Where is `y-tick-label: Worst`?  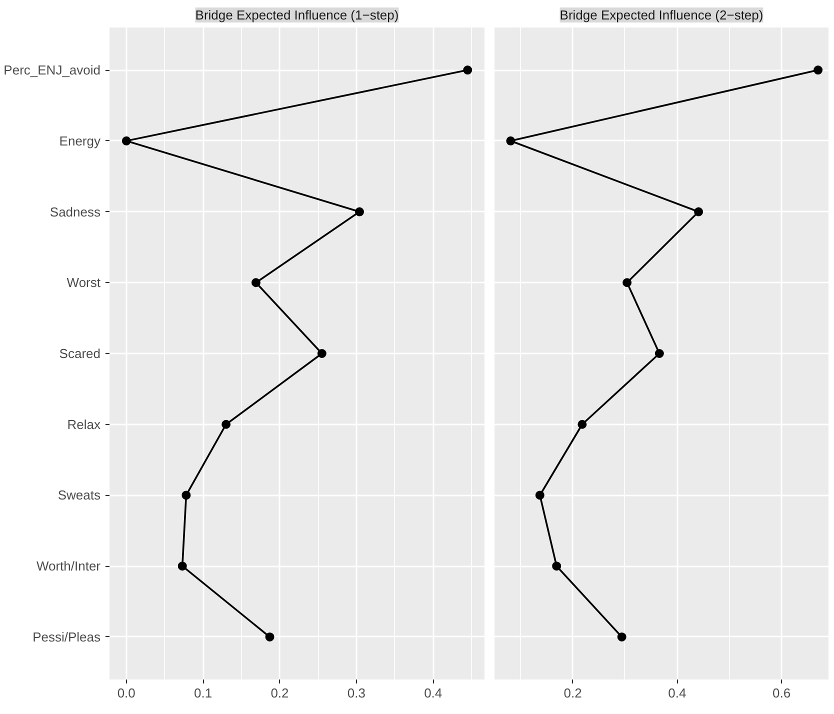 y-tick-label: Worst is located at coordinates (83, 282).